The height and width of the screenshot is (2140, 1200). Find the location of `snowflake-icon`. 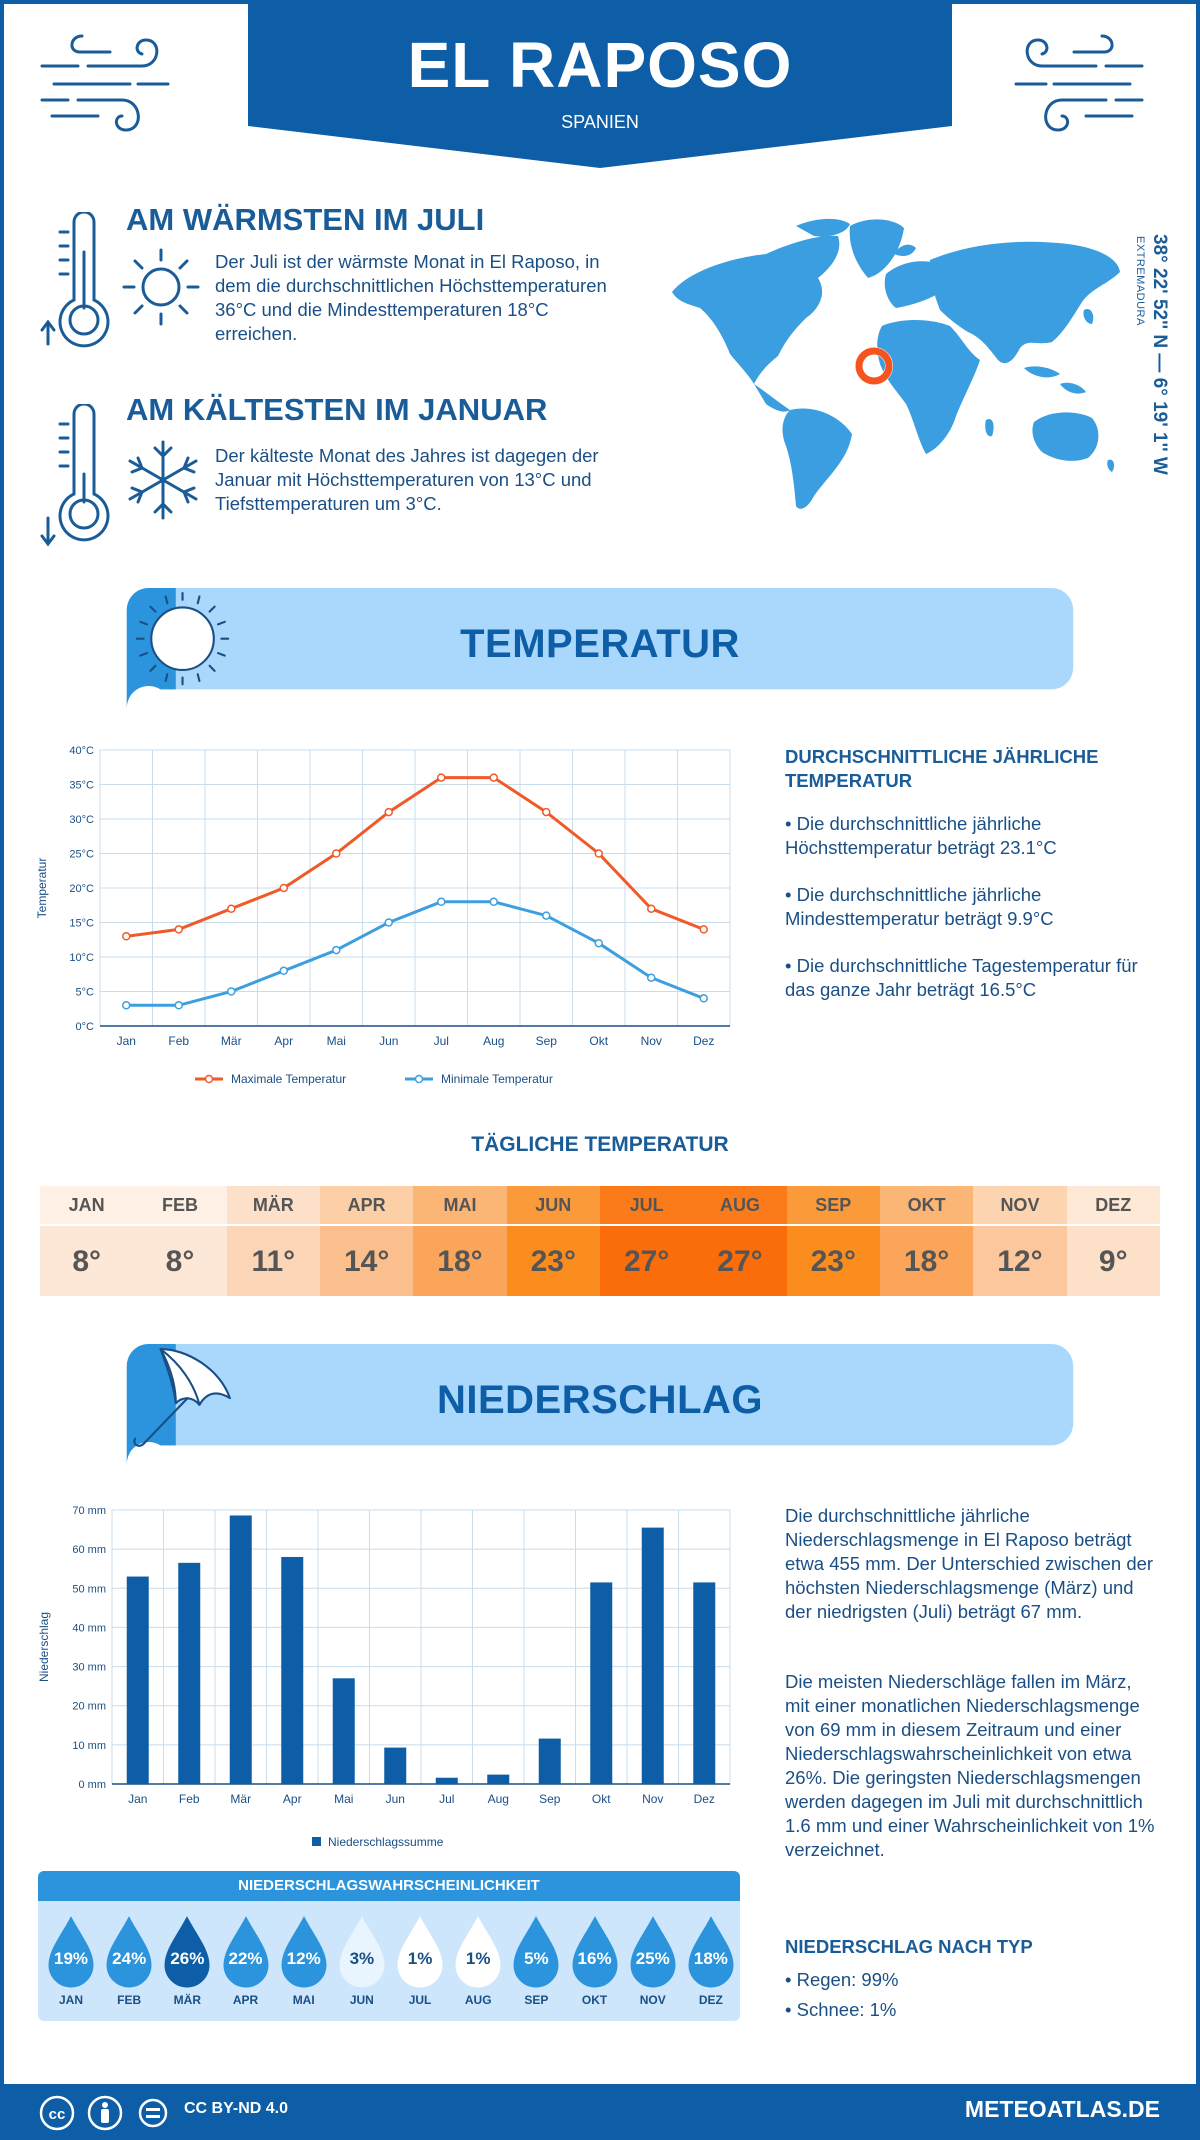

snowflake-icon is located at coordinates (163, 480).